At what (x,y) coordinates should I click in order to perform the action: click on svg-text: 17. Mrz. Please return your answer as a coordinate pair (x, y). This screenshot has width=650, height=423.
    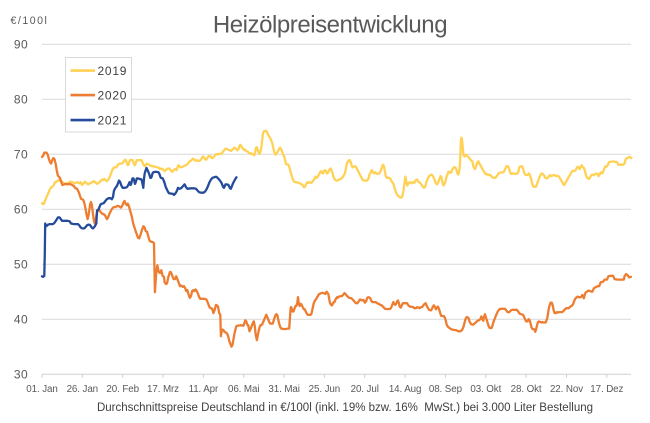
    Looking at the image, I should click on (163, 389).